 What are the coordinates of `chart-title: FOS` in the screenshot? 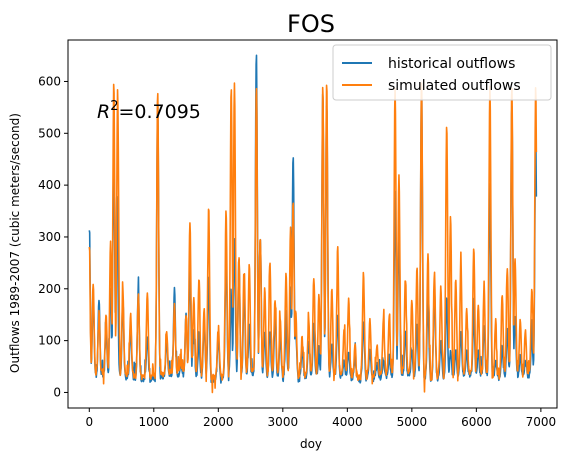 It's located at (311, 24).